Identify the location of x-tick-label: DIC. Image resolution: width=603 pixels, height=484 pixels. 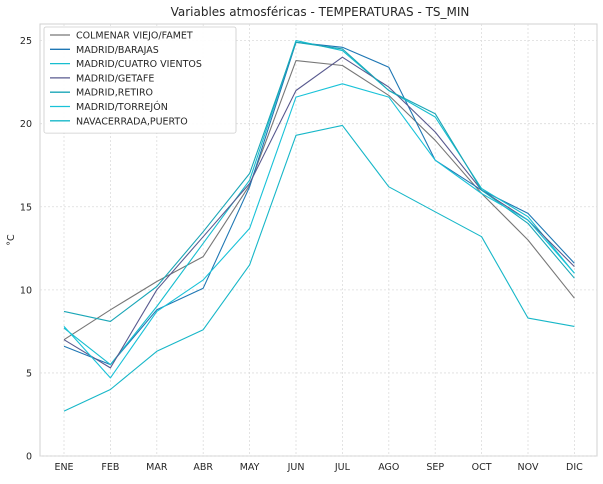
(574, 467).